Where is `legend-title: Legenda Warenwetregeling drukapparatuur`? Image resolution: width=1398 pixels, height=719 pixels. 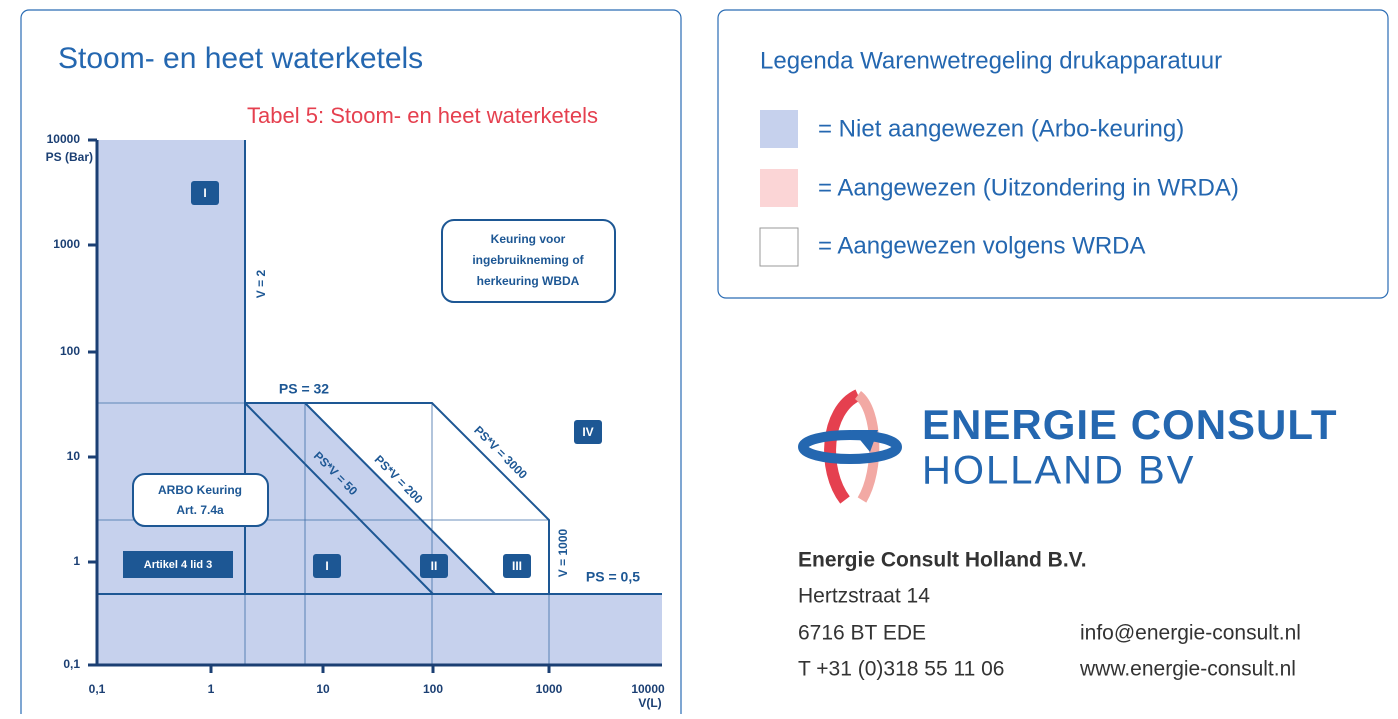
legend-title: Legenda Warenwetregeling drukapparatuur is located at coordinates (991, 60).